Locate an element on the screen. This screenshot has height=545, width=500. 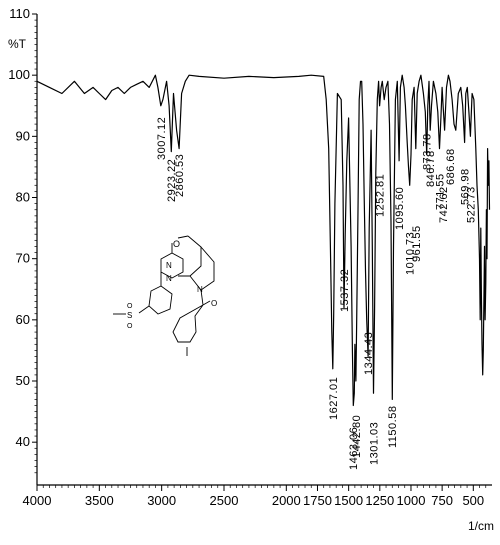
x-tick-label: 1250 is located at coordinates (379, 500).